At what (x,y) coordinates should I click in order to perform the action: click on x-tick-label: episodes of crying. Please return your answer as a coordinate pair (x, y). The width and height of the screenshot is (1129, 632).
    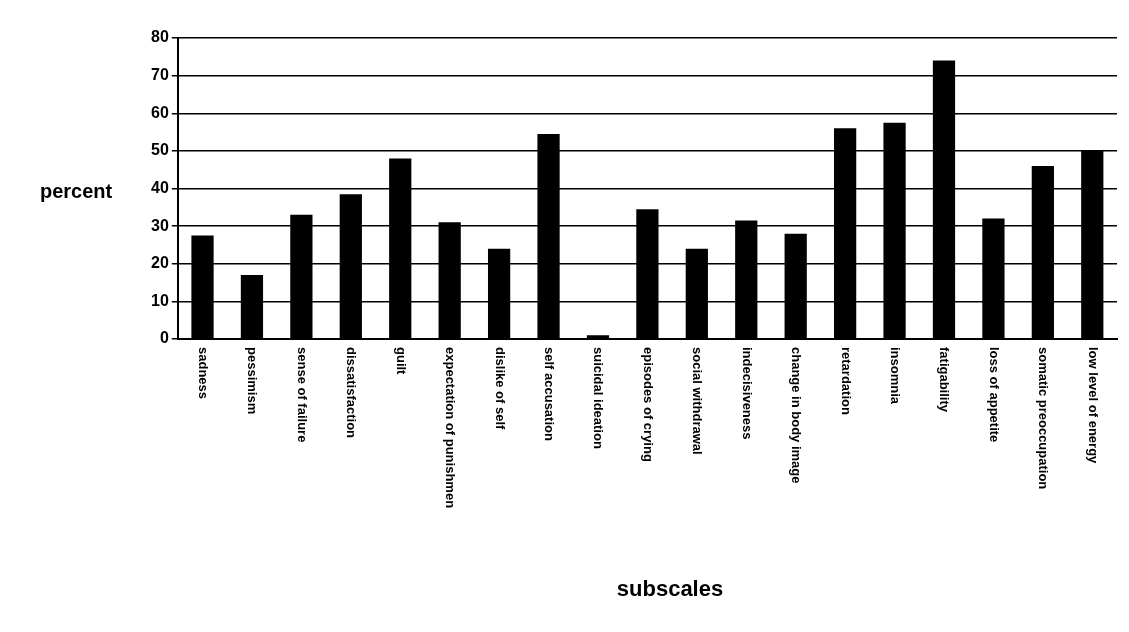
    Looking at the image, I should click on (648, 404).